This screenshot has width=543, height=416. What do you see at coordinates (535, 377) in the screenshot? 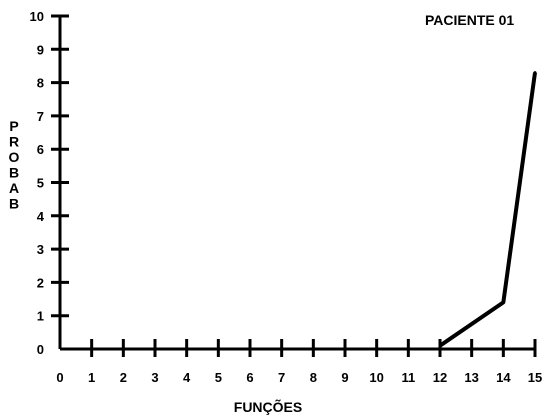
I see `x-tick-label: 15` at bounding box center [535, 377].